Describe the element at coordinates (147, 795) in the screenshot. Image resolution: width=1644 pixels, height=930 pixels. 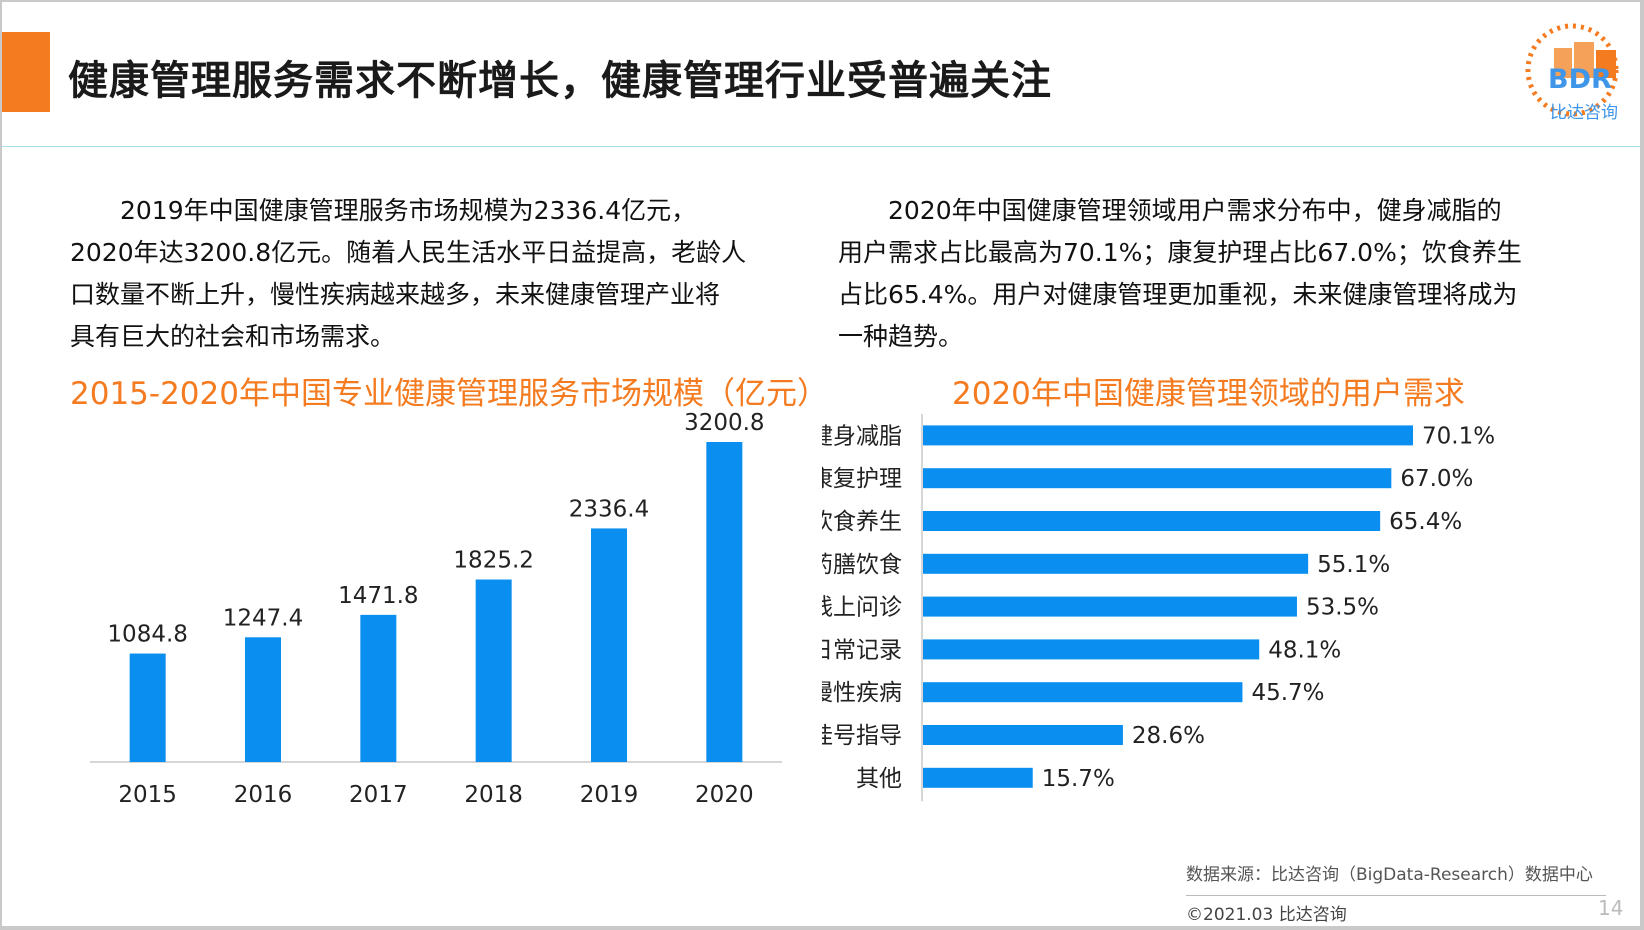
I see `x-tick-label: 2015` at that location.